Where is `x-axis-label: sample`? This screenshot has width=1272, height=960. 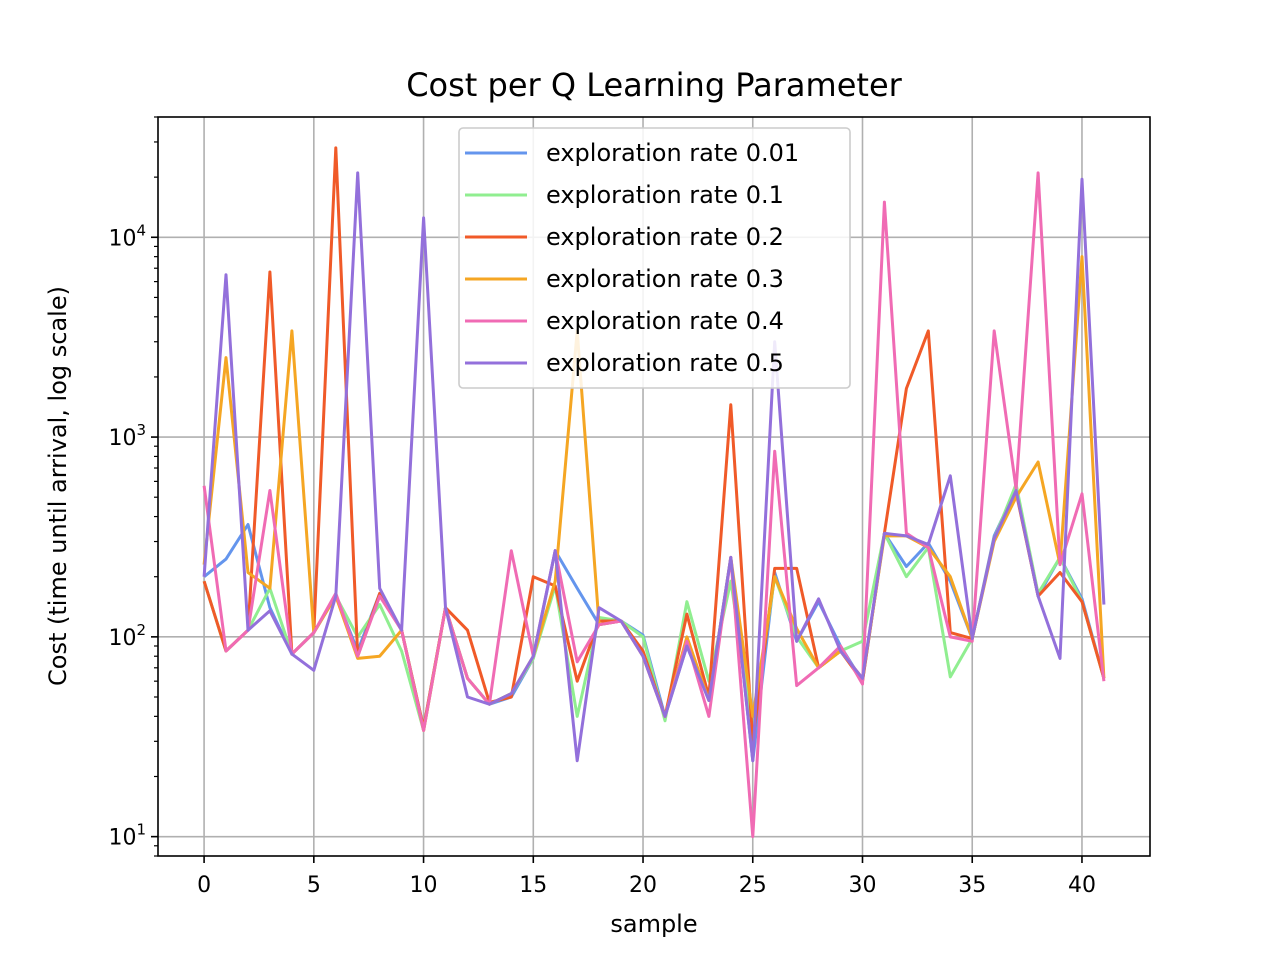 x-axis-label: sample is located at coordinates (653, 924).